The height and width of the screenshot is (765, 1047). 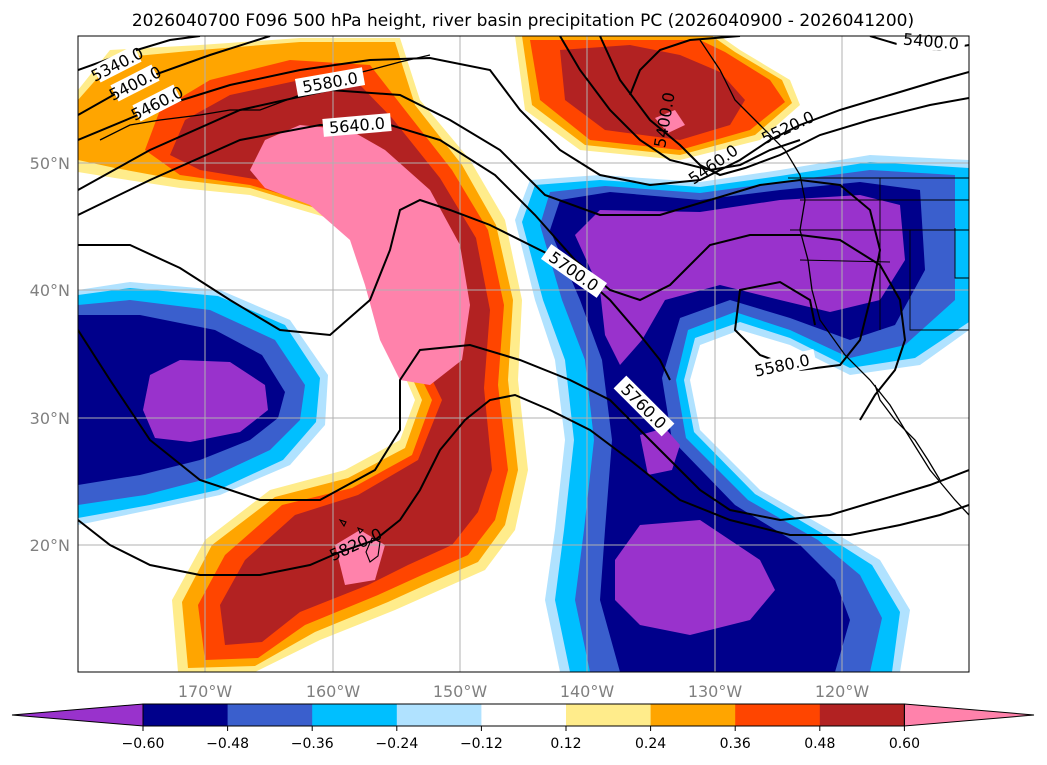 What do you see at coordinates (360, 255) in the screenshot?
I see `pc-positive-band-pink` at bounding box center [360, 255].